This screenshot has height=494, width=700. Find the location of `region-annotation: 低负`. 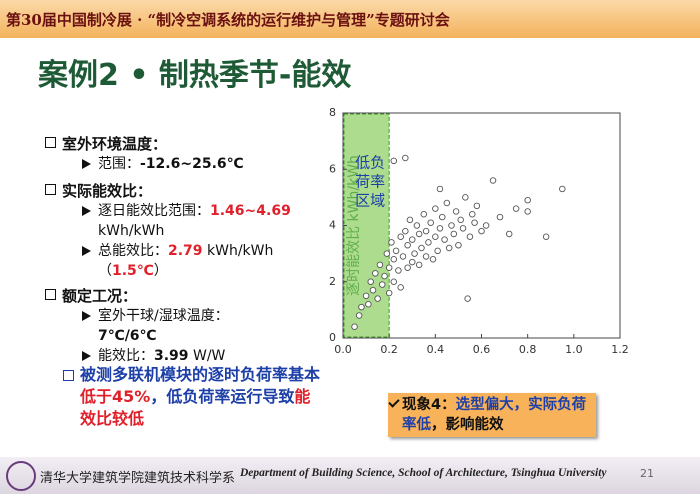

region-annotation: 低负 is located at coordinates (370, 163).